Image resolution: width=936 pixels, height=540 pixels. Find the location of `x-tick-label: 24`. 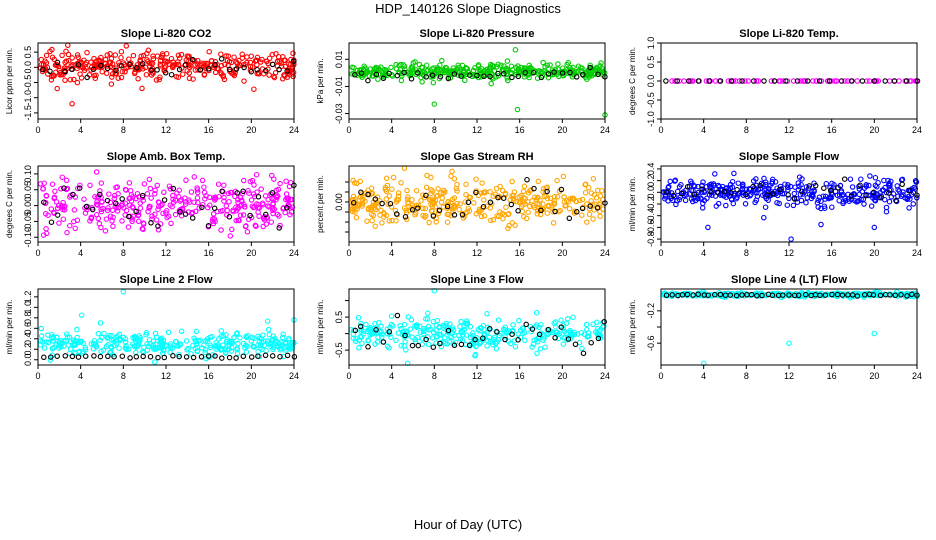

x-tick-label: 24 is located at coordinates (605, 130).